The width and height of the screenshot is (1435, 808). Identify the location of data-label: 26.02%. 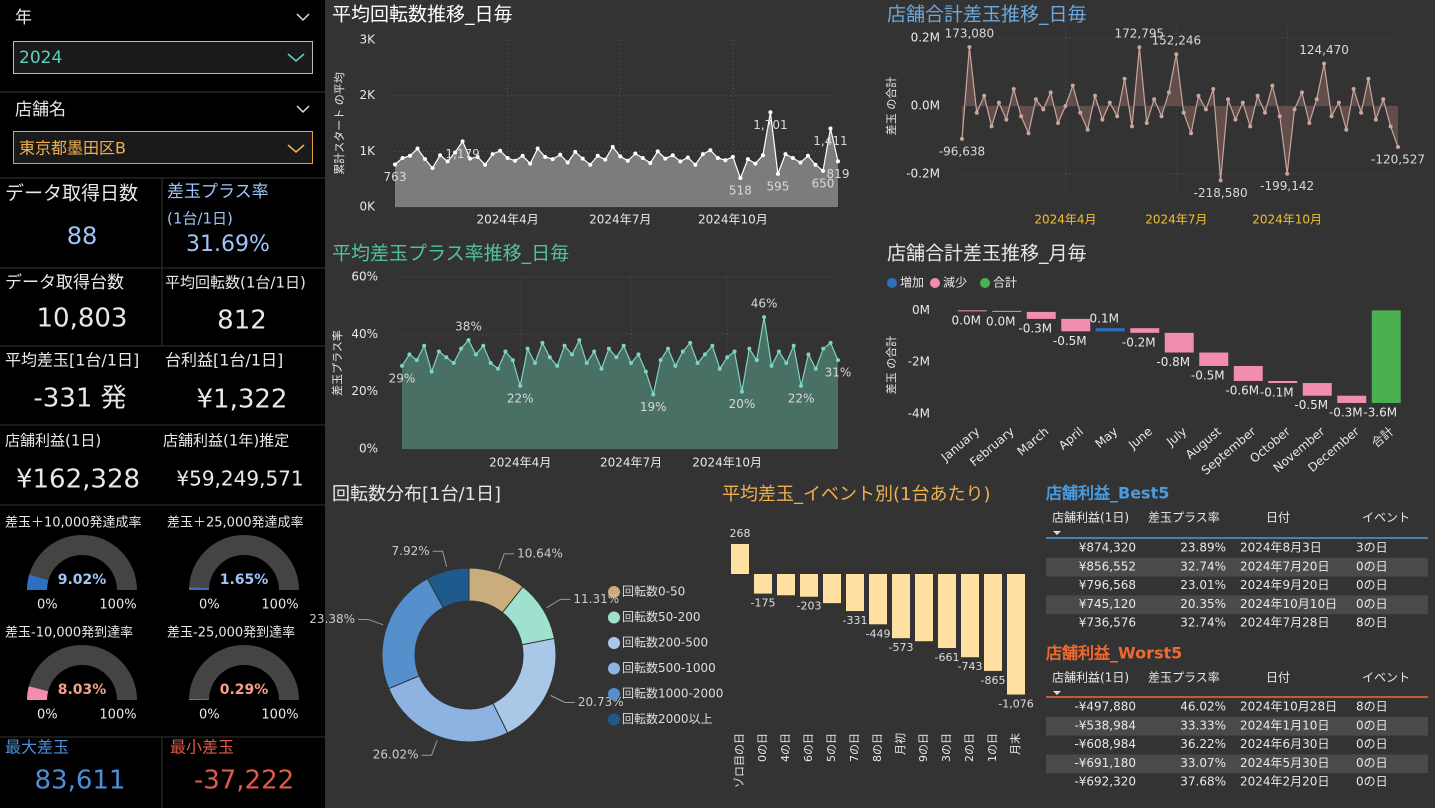
(396, 755).